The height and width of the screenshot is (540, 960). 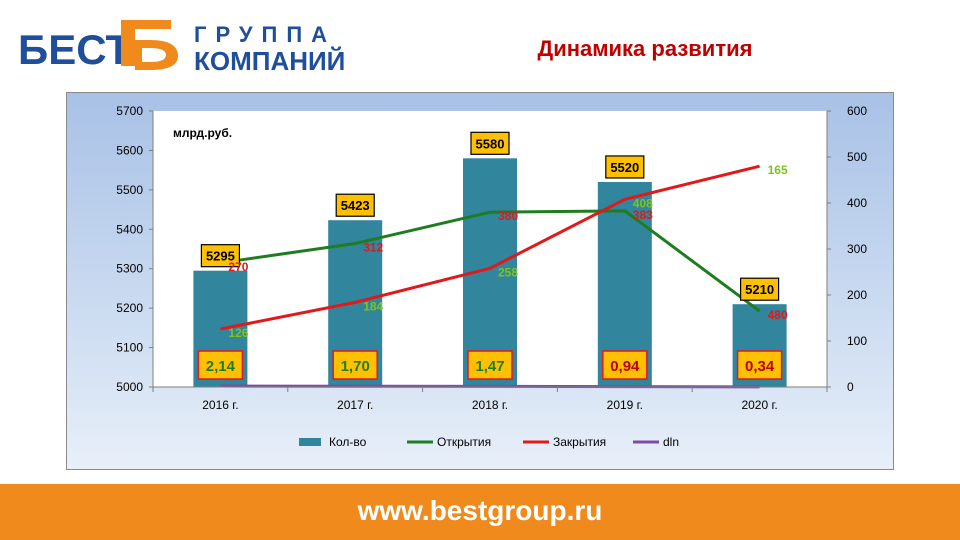 I want to click on otkrytiya-value-label: 258, so click(x=508, y=272).